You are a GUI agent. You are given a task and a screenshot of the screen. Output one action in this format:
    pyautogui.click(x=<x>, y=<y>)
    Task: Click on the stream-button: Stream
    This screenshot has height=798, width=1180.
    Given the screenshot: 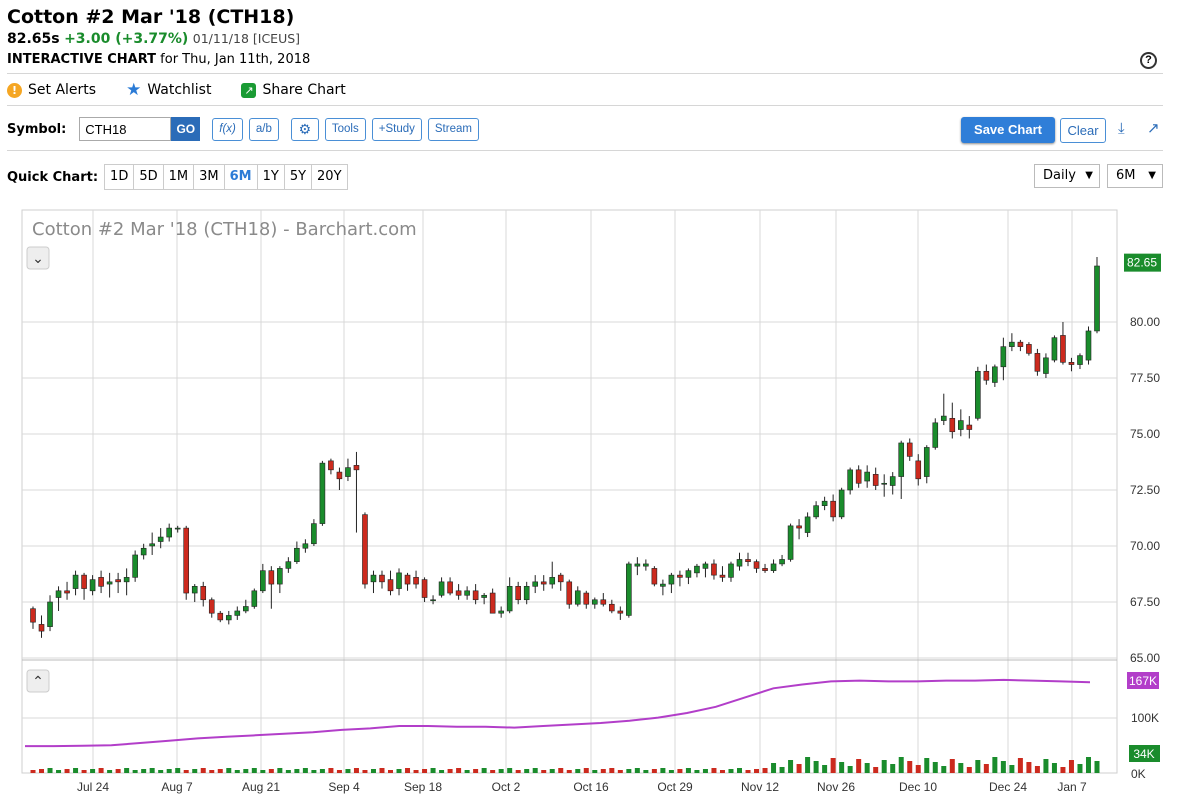 What is the action you would take?
    pyautogui.click(x=453, y=129)
    